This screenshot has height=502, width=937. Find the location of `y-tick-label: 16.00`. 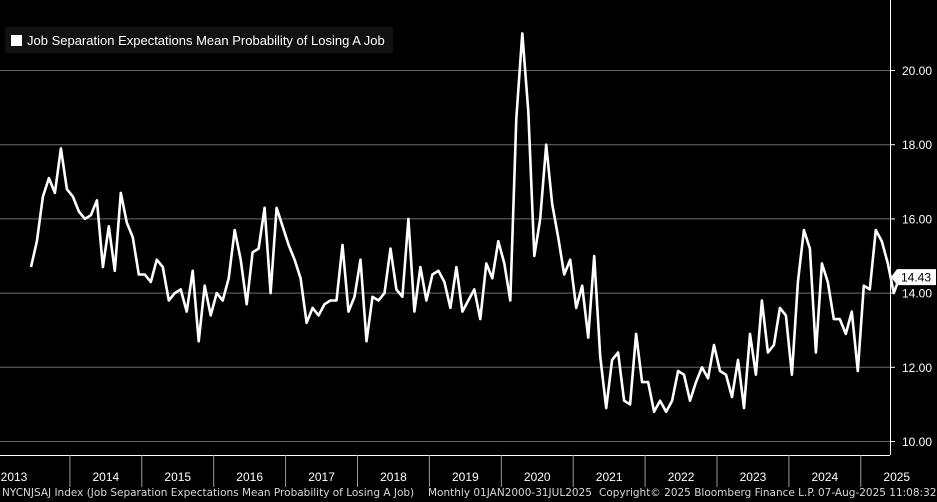

y-tick-label: 16.00 is located at coordinates (917, 219).